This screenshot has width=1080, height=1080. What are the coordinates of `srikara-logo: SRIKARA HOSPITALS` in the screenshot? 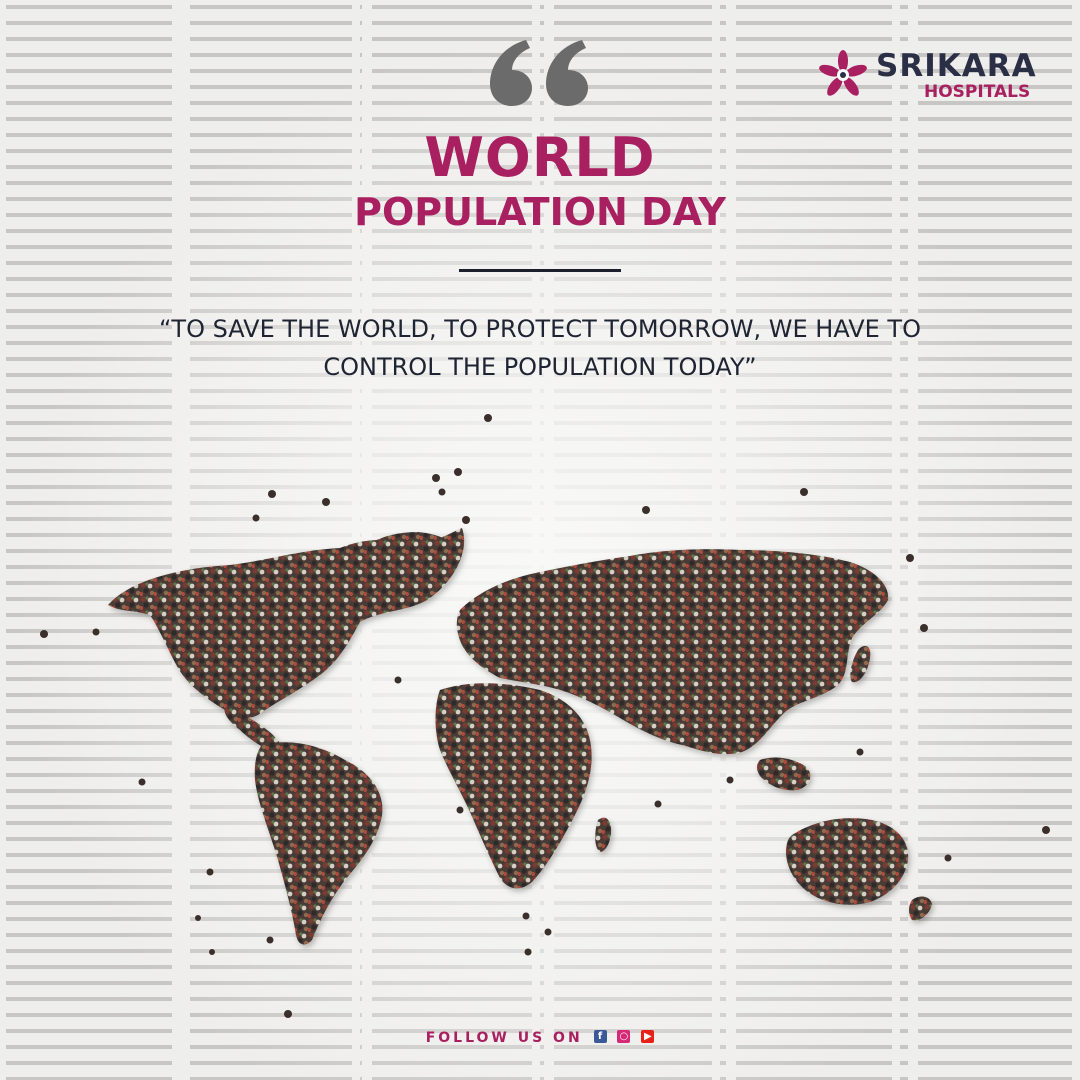 It's located at (931, 75).